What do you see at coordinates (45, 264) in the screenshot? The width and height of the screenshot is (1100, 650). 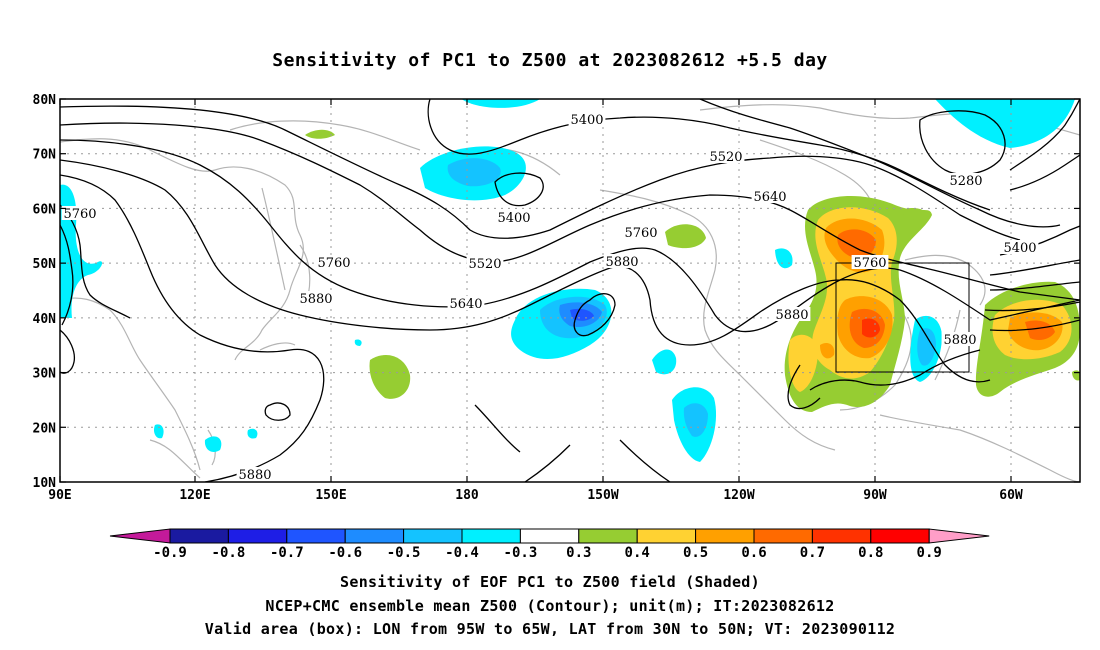 I see `lat-label: 50N` at bounding box center [45, 264].